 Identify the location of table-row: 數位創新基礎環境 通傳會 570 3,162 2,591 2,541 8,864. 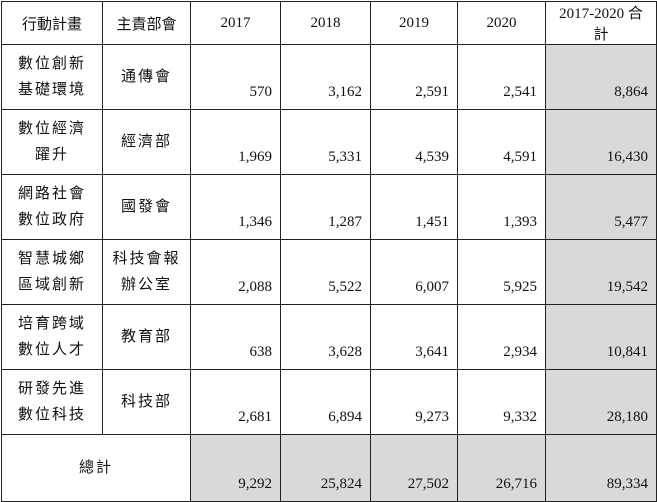
(329, 77).